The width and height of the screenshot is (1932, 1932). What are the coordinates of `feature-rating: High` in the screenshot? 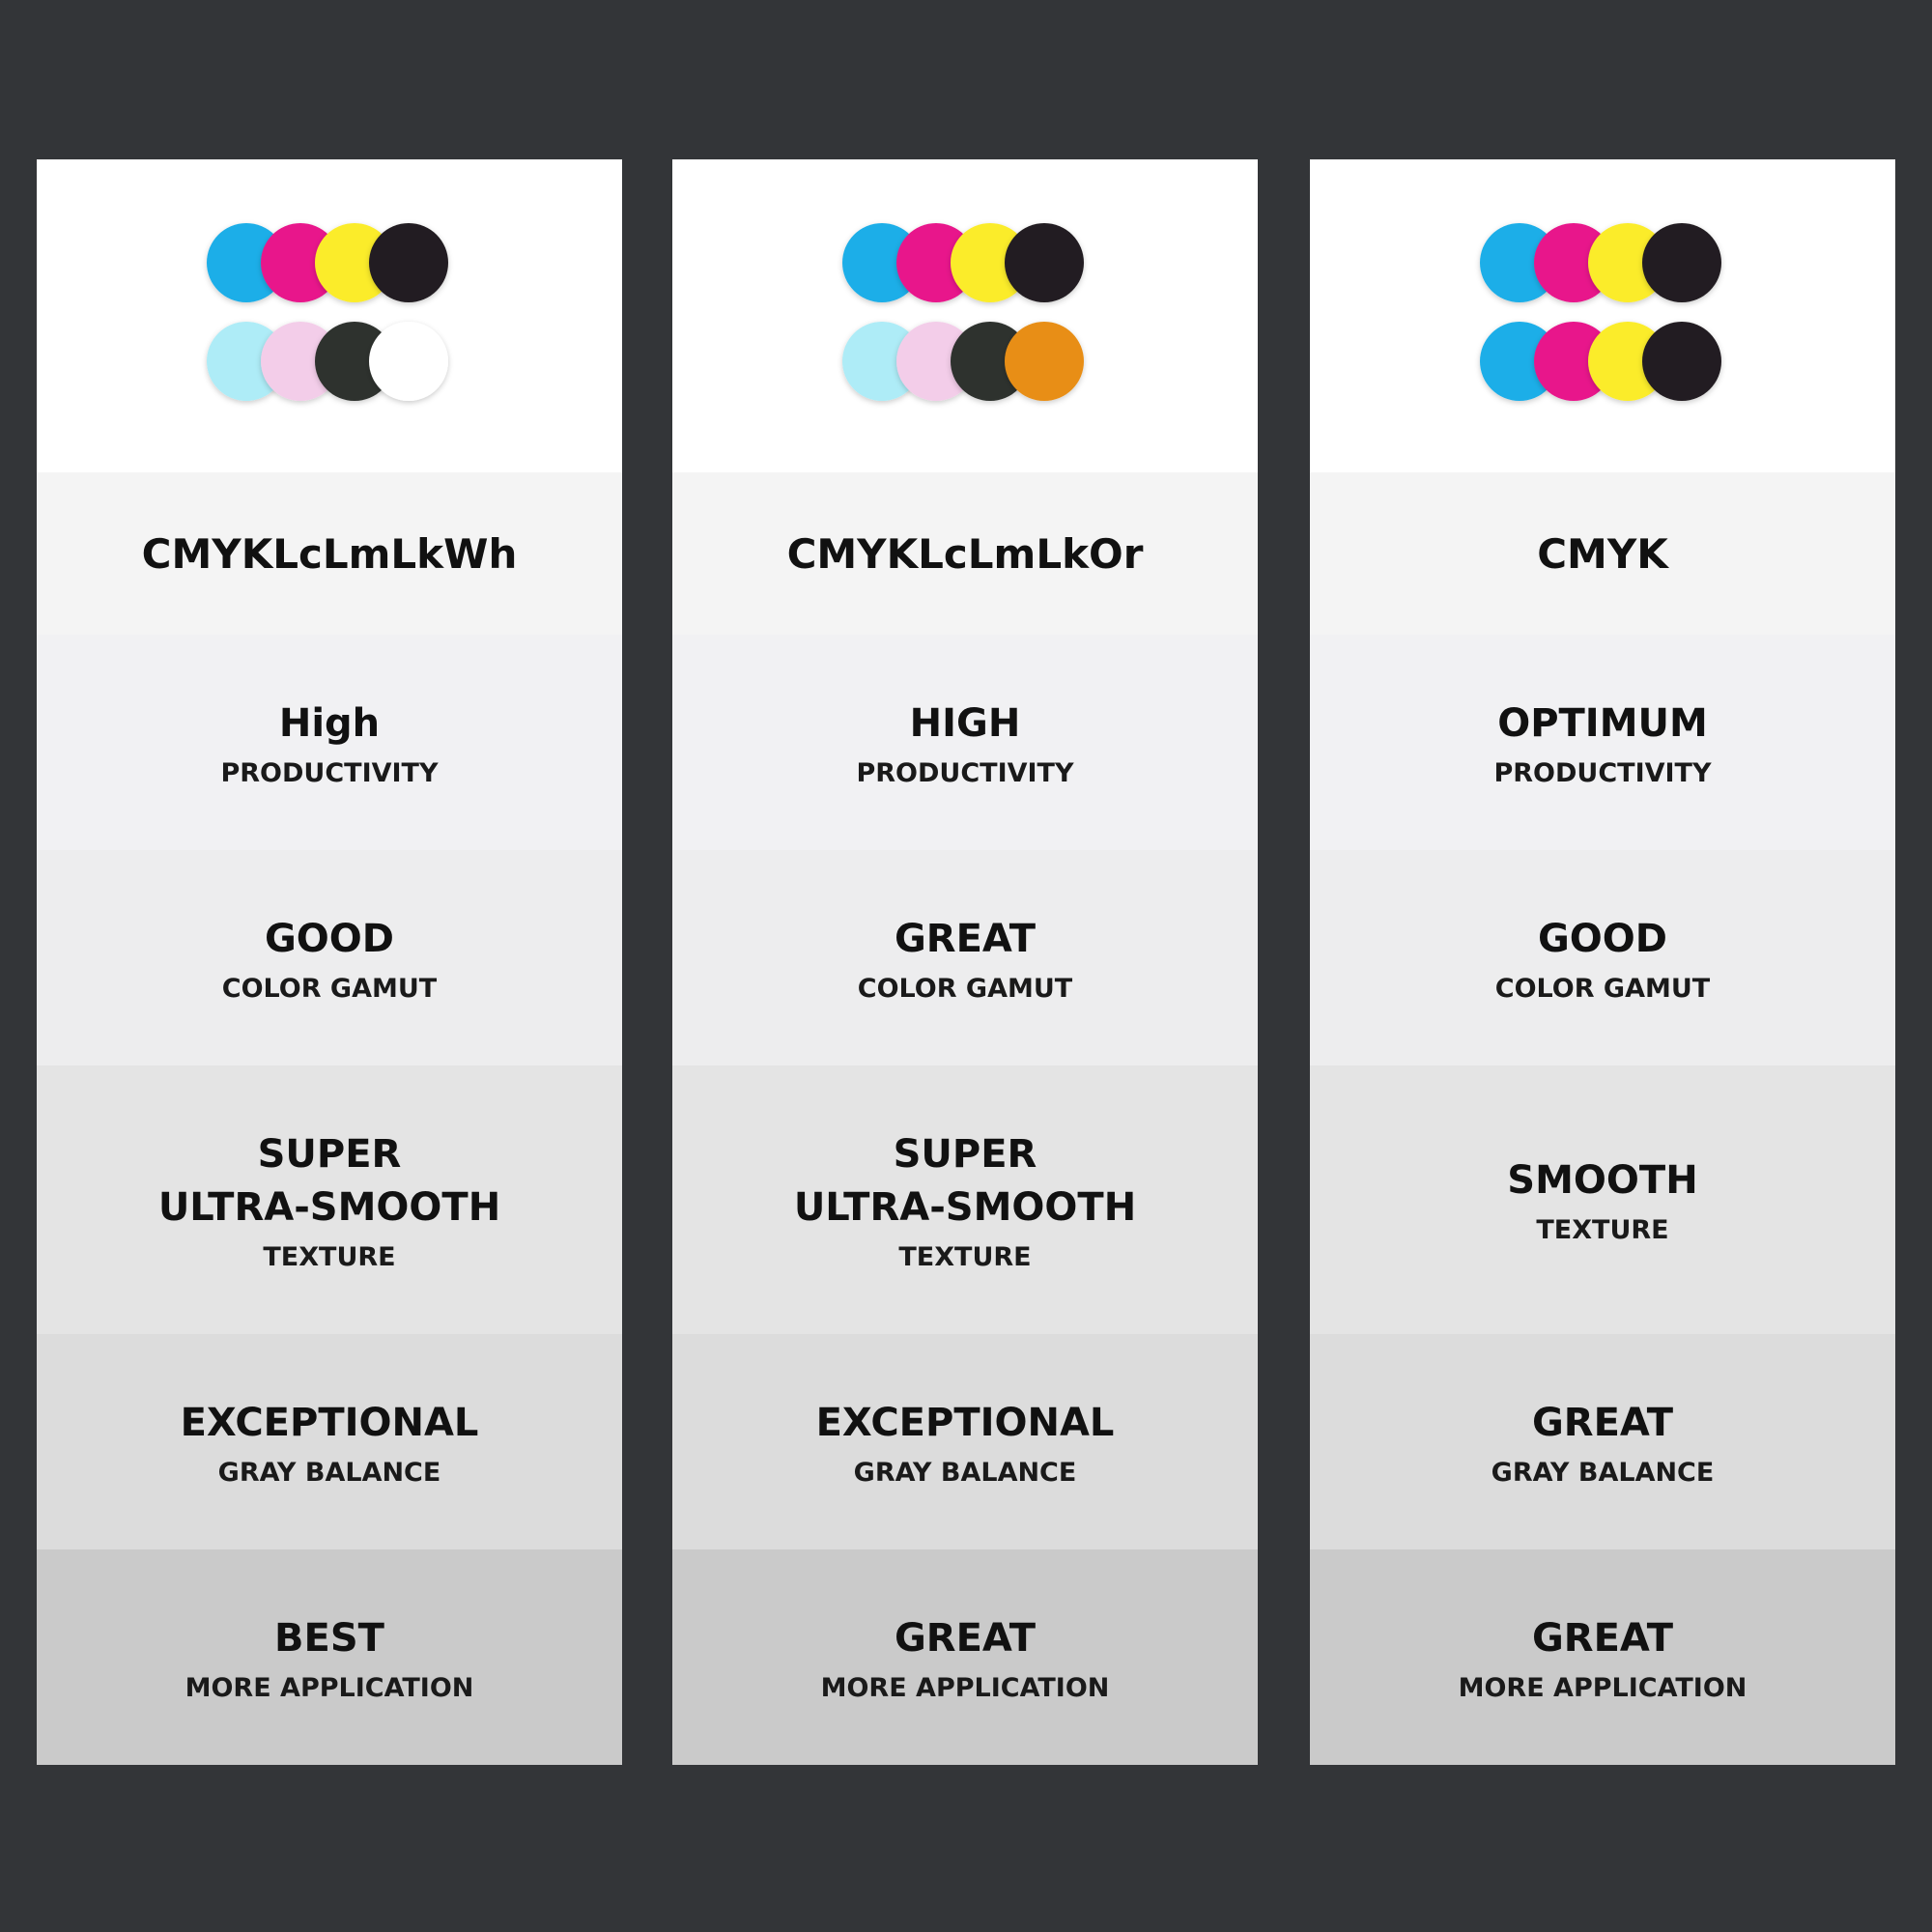 It's located at (329, 723).